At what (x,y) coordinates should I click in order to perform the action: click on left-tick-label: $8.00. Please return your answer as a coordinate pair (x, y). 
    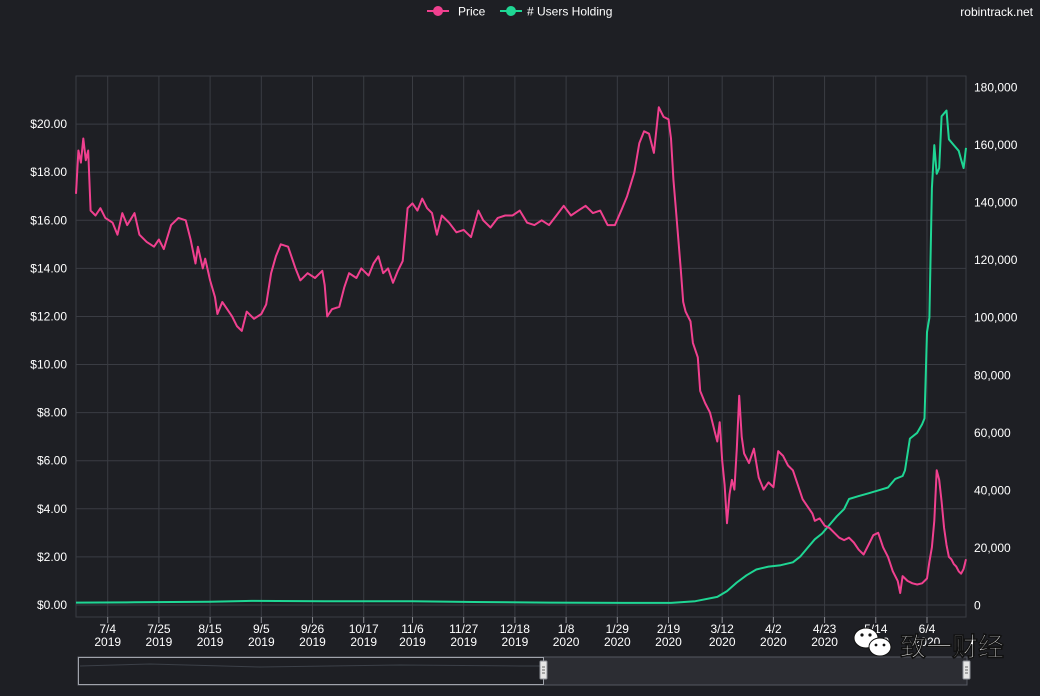
    Looking at the image, I should click on (52, 413).